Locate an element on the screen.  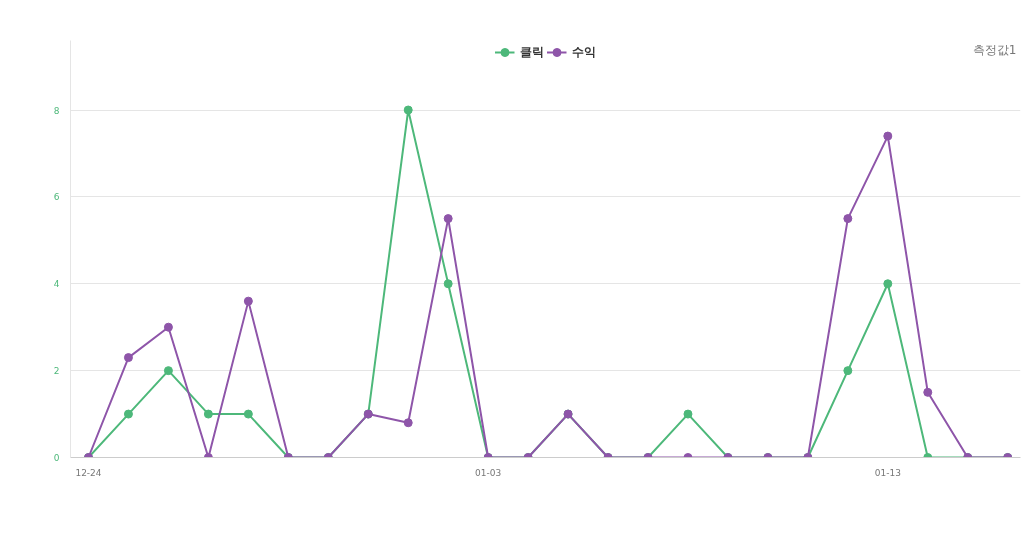
x-tick-label: 12-24 is located at coordinates (88, 472).